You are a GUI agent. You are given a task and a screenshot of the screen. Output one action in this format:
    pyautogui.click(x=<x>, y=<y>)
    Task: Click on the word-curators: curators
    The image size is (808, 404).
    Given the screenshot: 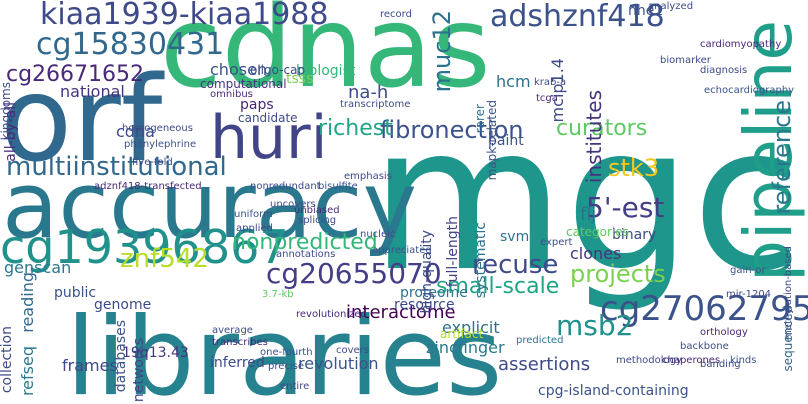 What is the action you would take?
    pyautogui.click(x=602, y=128)
    